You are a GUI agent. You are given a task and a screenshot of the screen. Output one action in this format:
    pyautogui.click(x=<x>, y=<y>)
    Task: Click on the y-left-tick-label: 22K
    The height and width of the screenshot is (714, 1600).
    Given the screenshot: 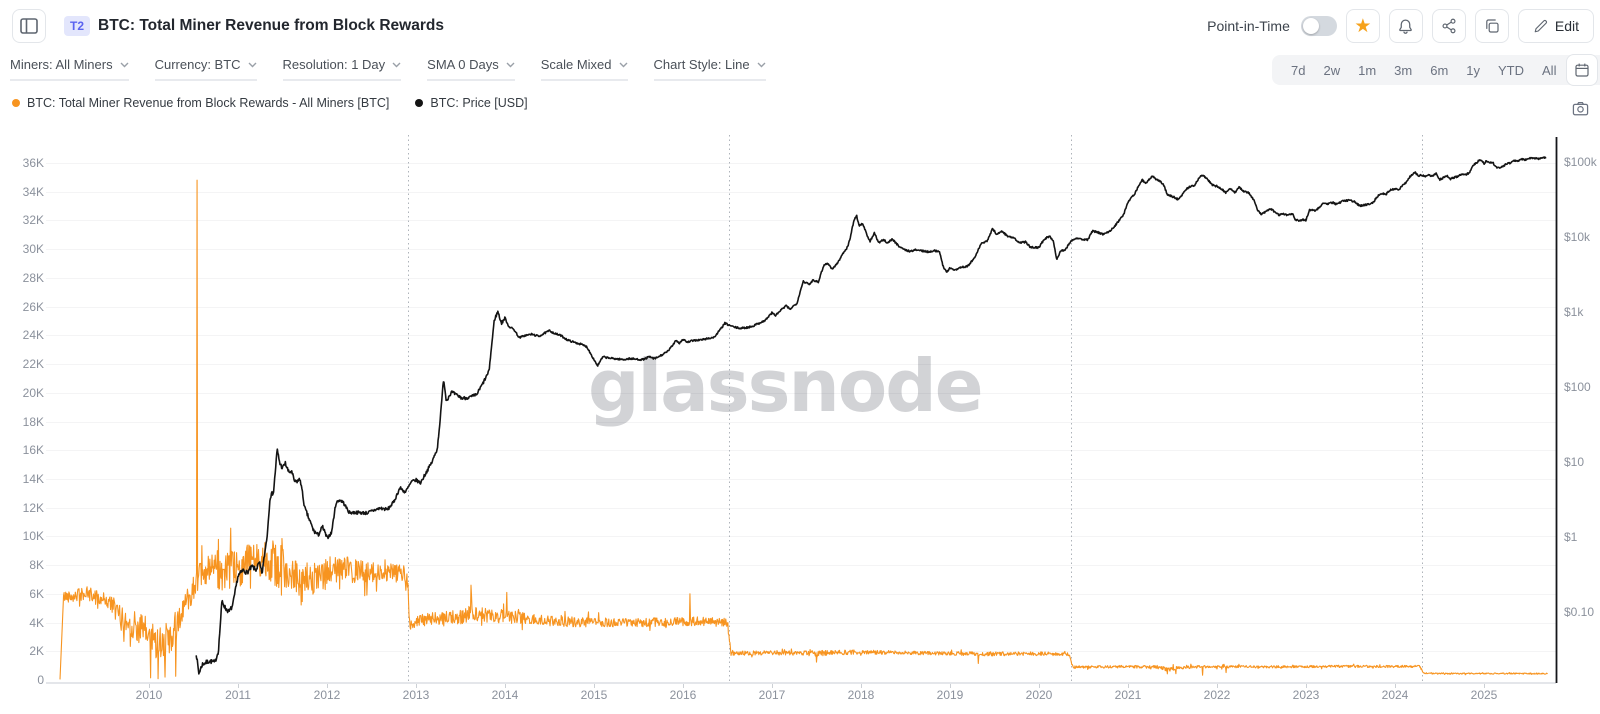 What is the action you would take?
    pyautogui.click(x=33, y=364)
    